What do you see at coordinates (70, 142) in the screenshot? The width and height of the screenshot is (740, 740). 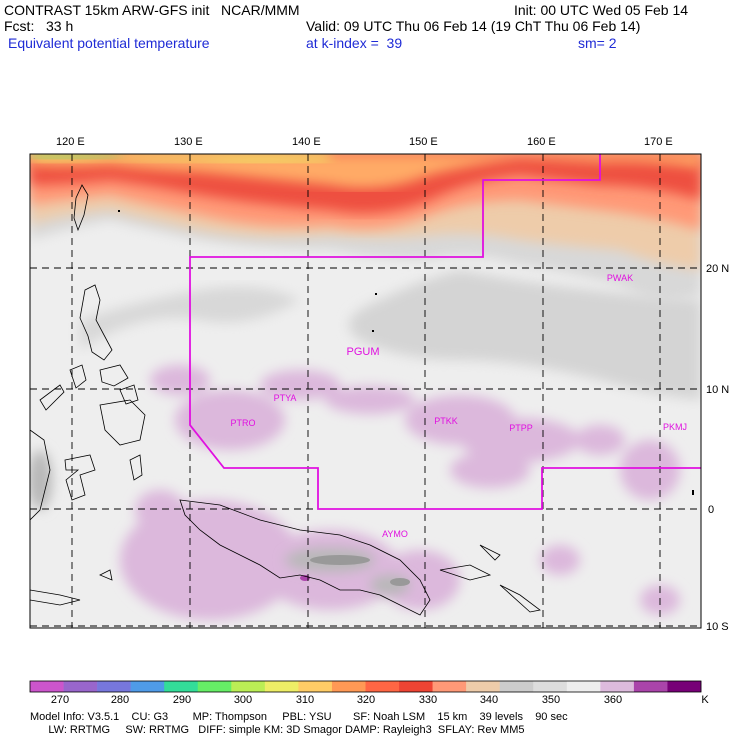 I see `lon-label-120e: 120 E` at bounding box center [70, 142].